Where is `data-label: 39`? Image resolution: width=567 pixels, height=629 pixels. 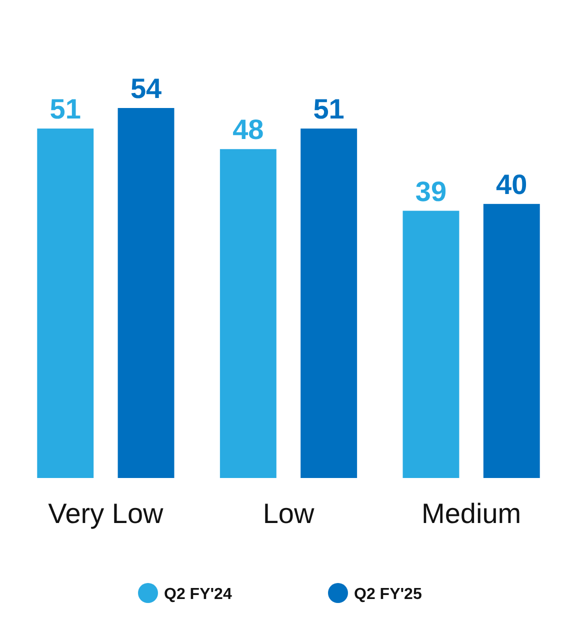
data-label: 39 is located at coordinates (431, 191).